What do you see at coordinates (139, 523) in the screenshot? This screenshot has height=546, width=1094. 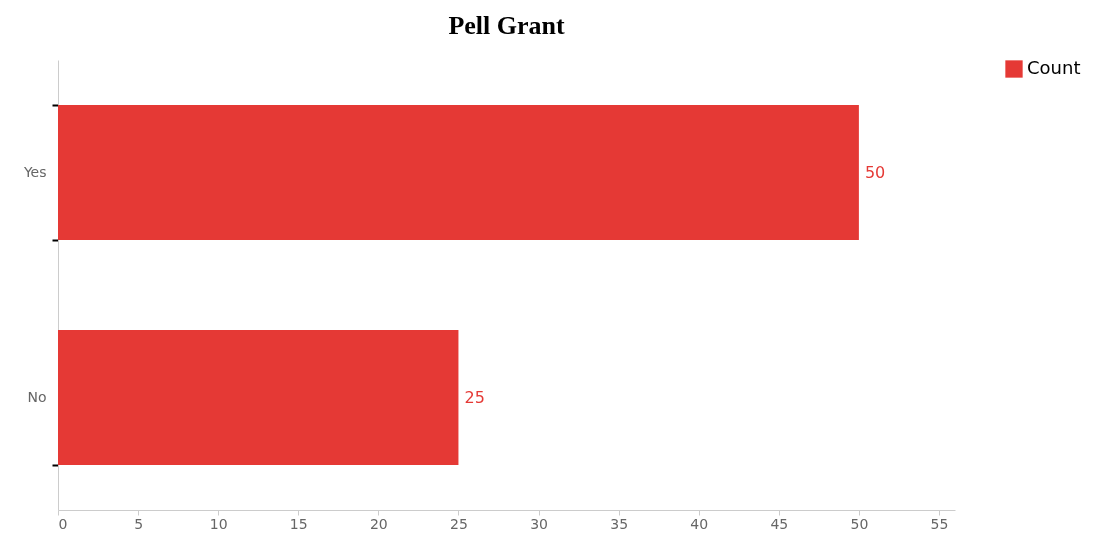 I see `x-tick-label: 5` at bounding box center [139, 523].